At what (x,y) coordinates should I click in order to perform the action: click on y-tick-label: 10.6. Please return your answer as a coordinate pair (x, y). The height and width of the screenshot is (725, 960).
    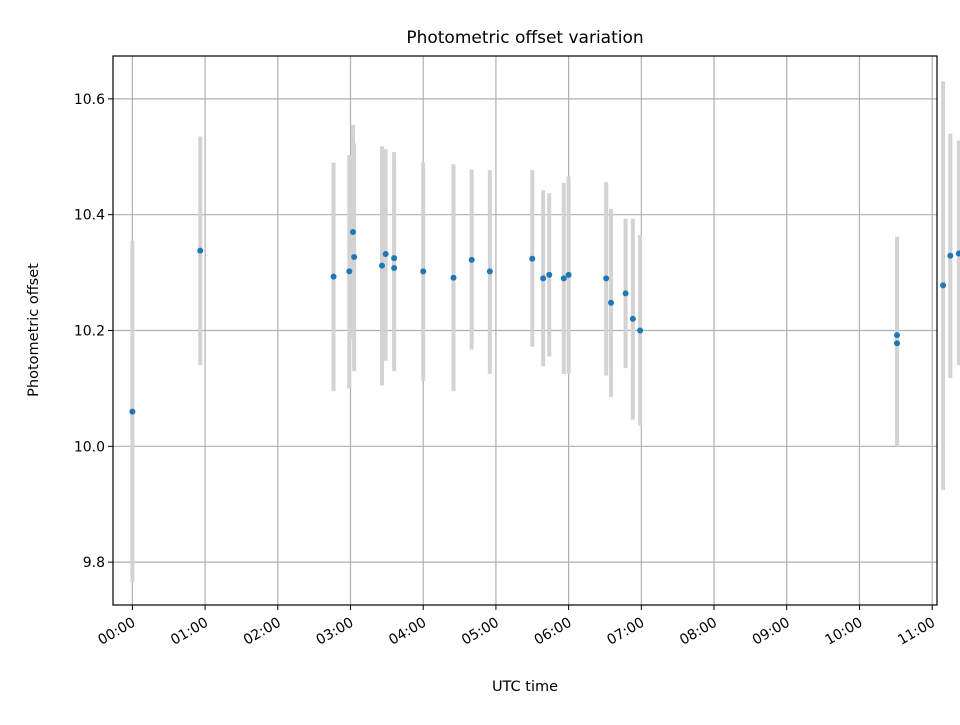
    Looking at the image, I should click on (89, 100).